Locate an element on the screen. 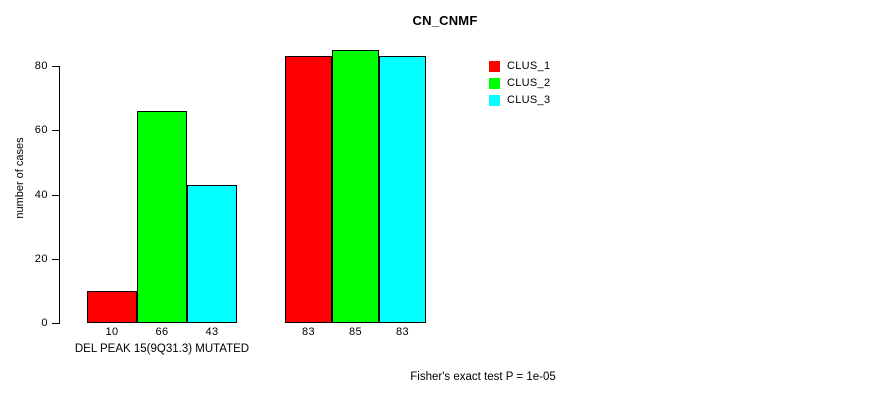 The image size is (890, 400). y-axis-tick-label: 20 is located at coordinates (41, 258).